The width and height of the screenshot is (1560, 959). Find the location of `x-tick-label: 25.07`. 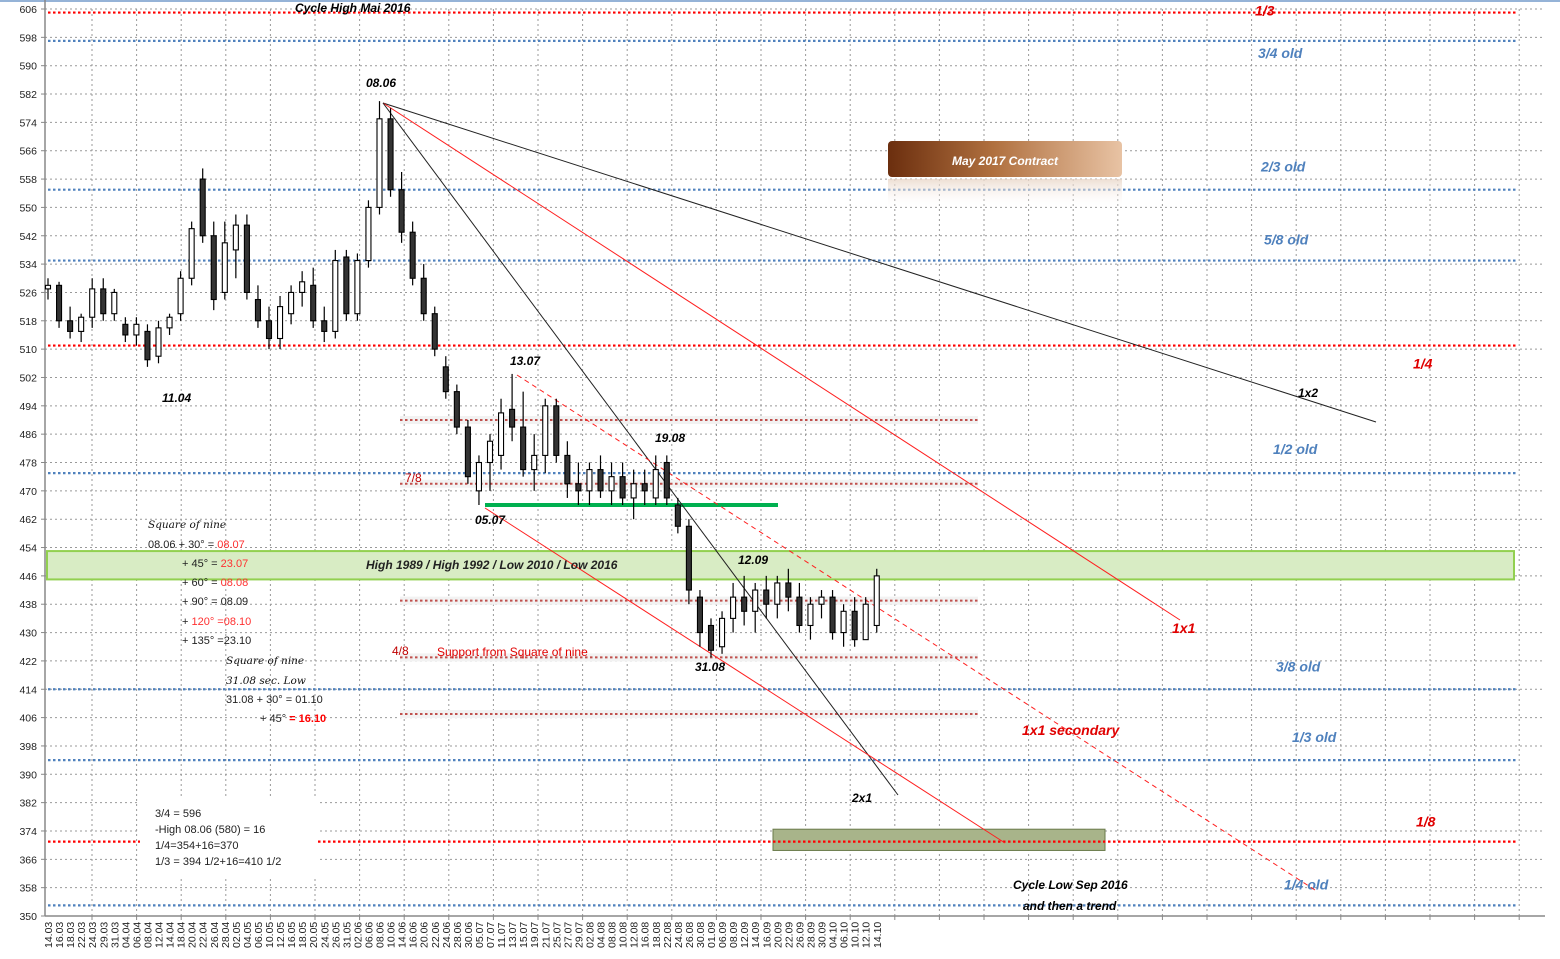

x-tick-label: 25.07 is located at coordinates (557, 935).